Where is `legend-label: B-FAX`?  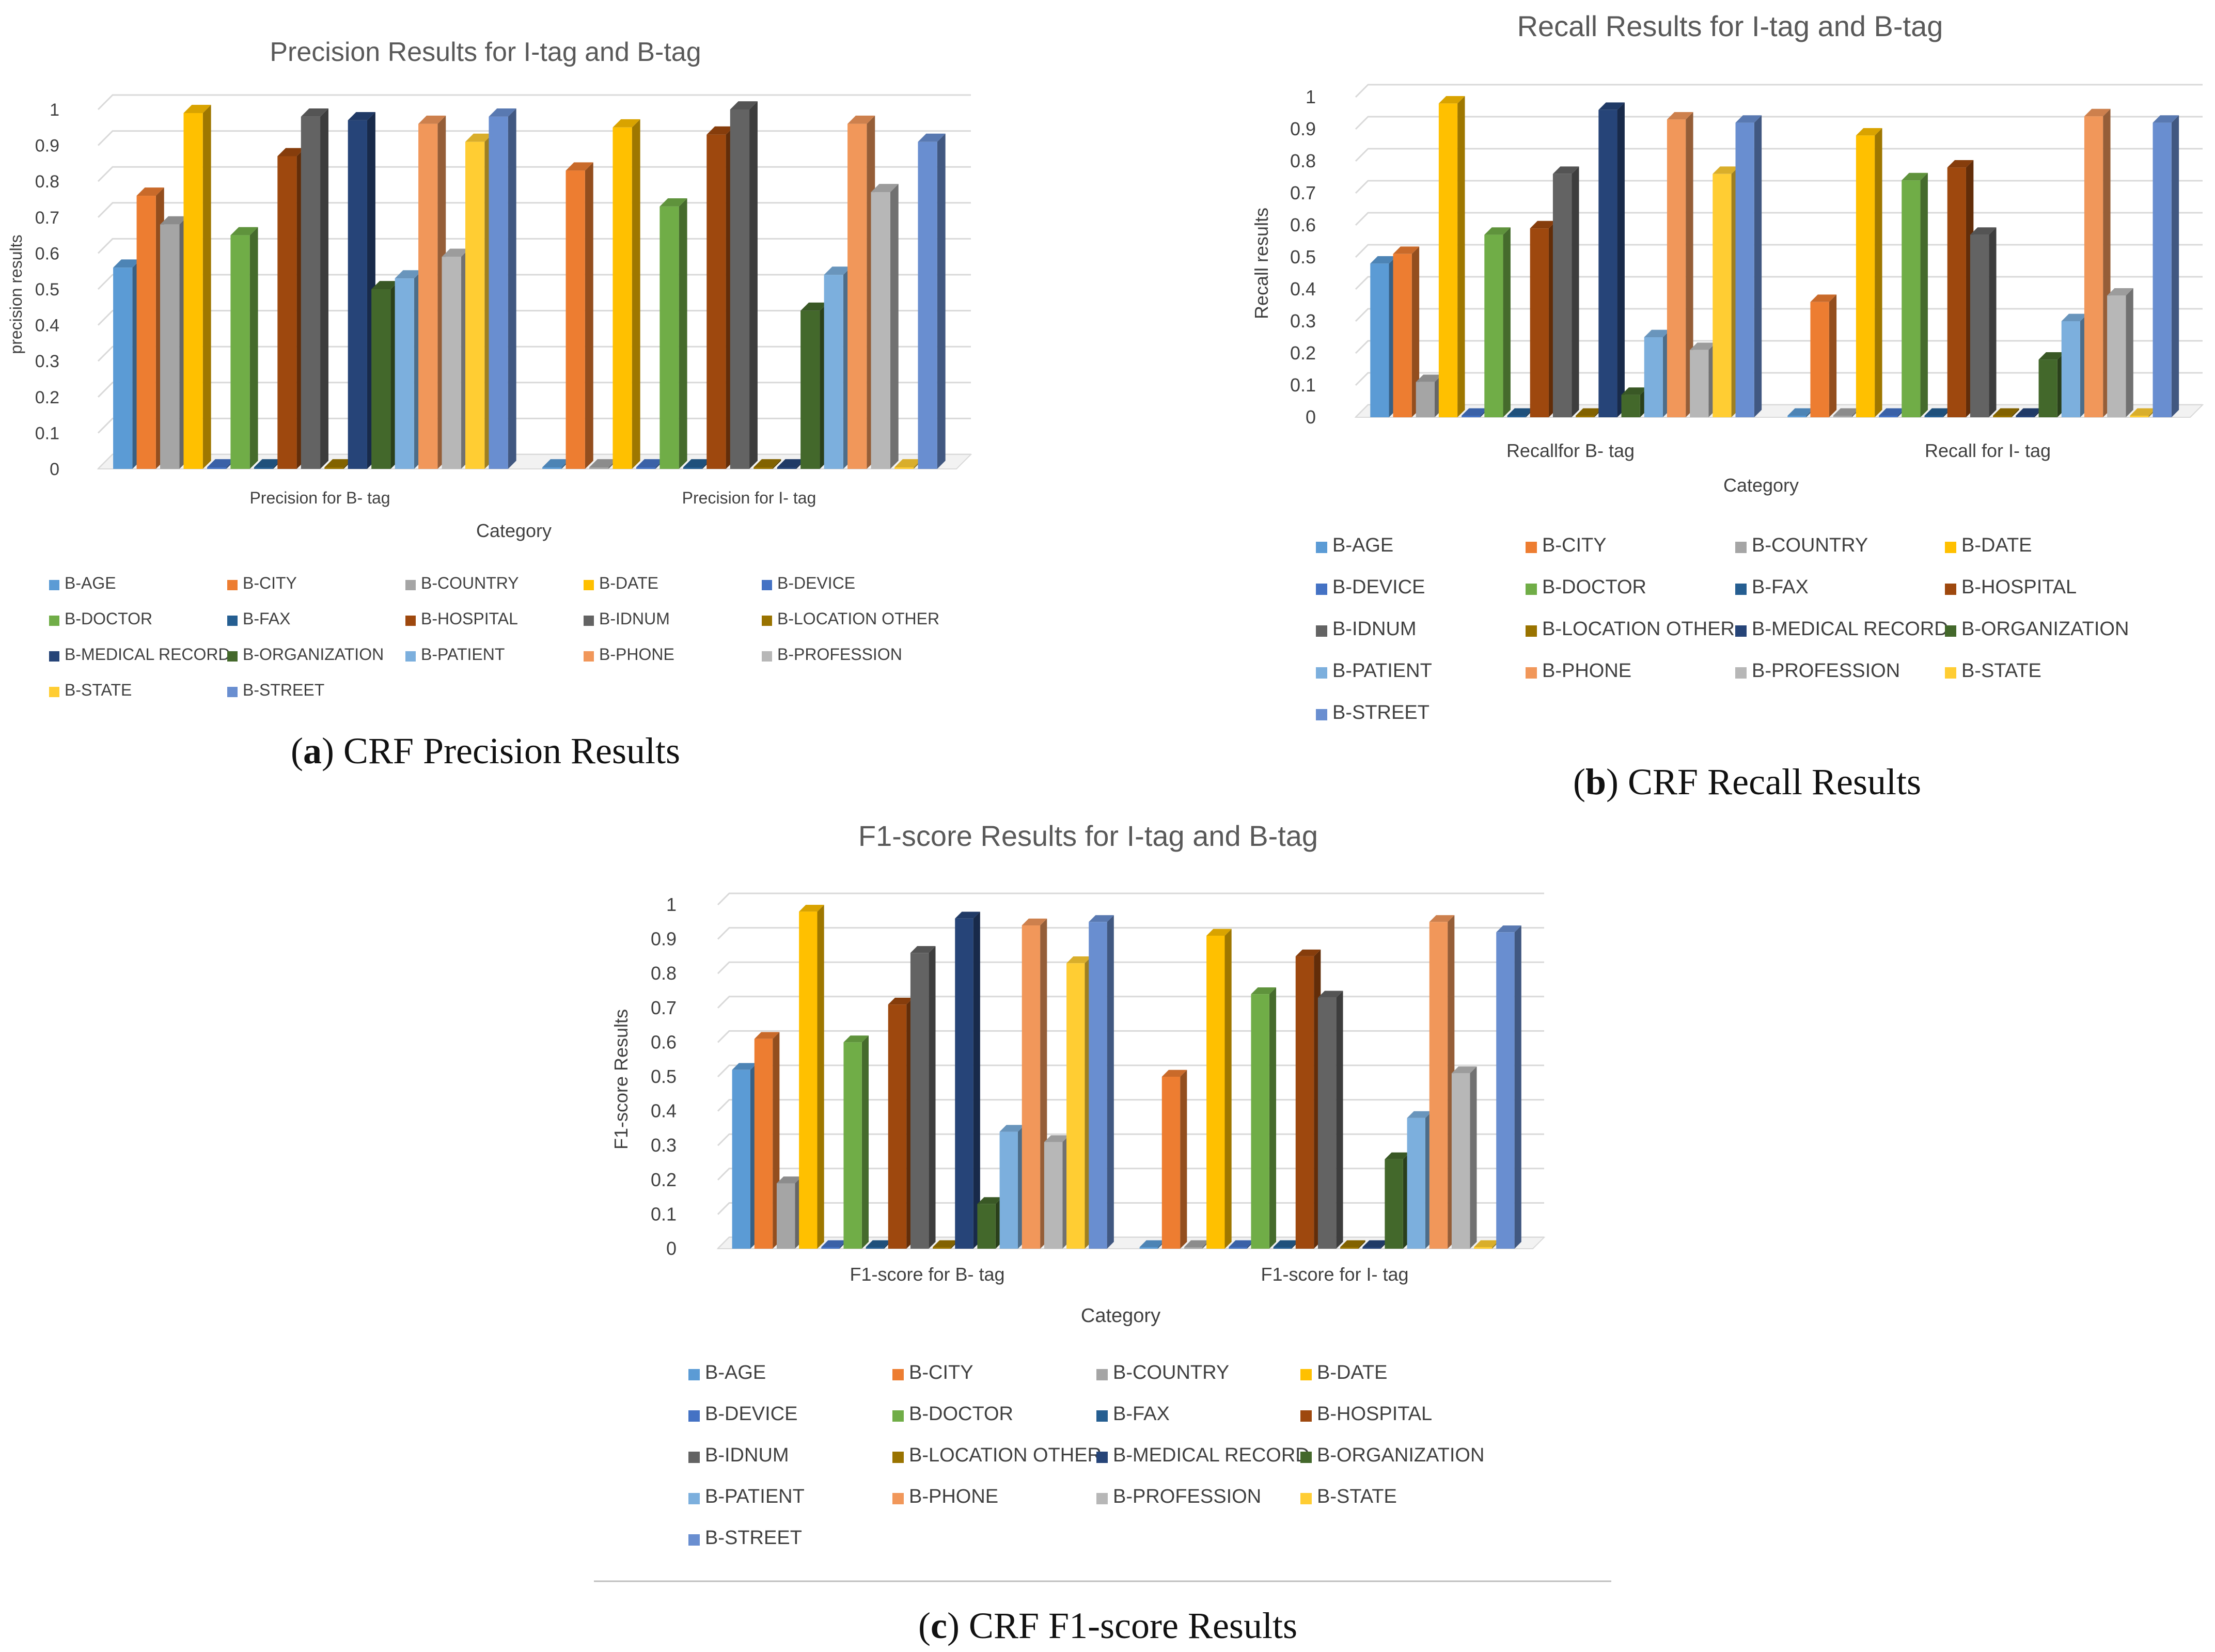
legend-label: B-FAX is located at coordinates (1142, 1414).